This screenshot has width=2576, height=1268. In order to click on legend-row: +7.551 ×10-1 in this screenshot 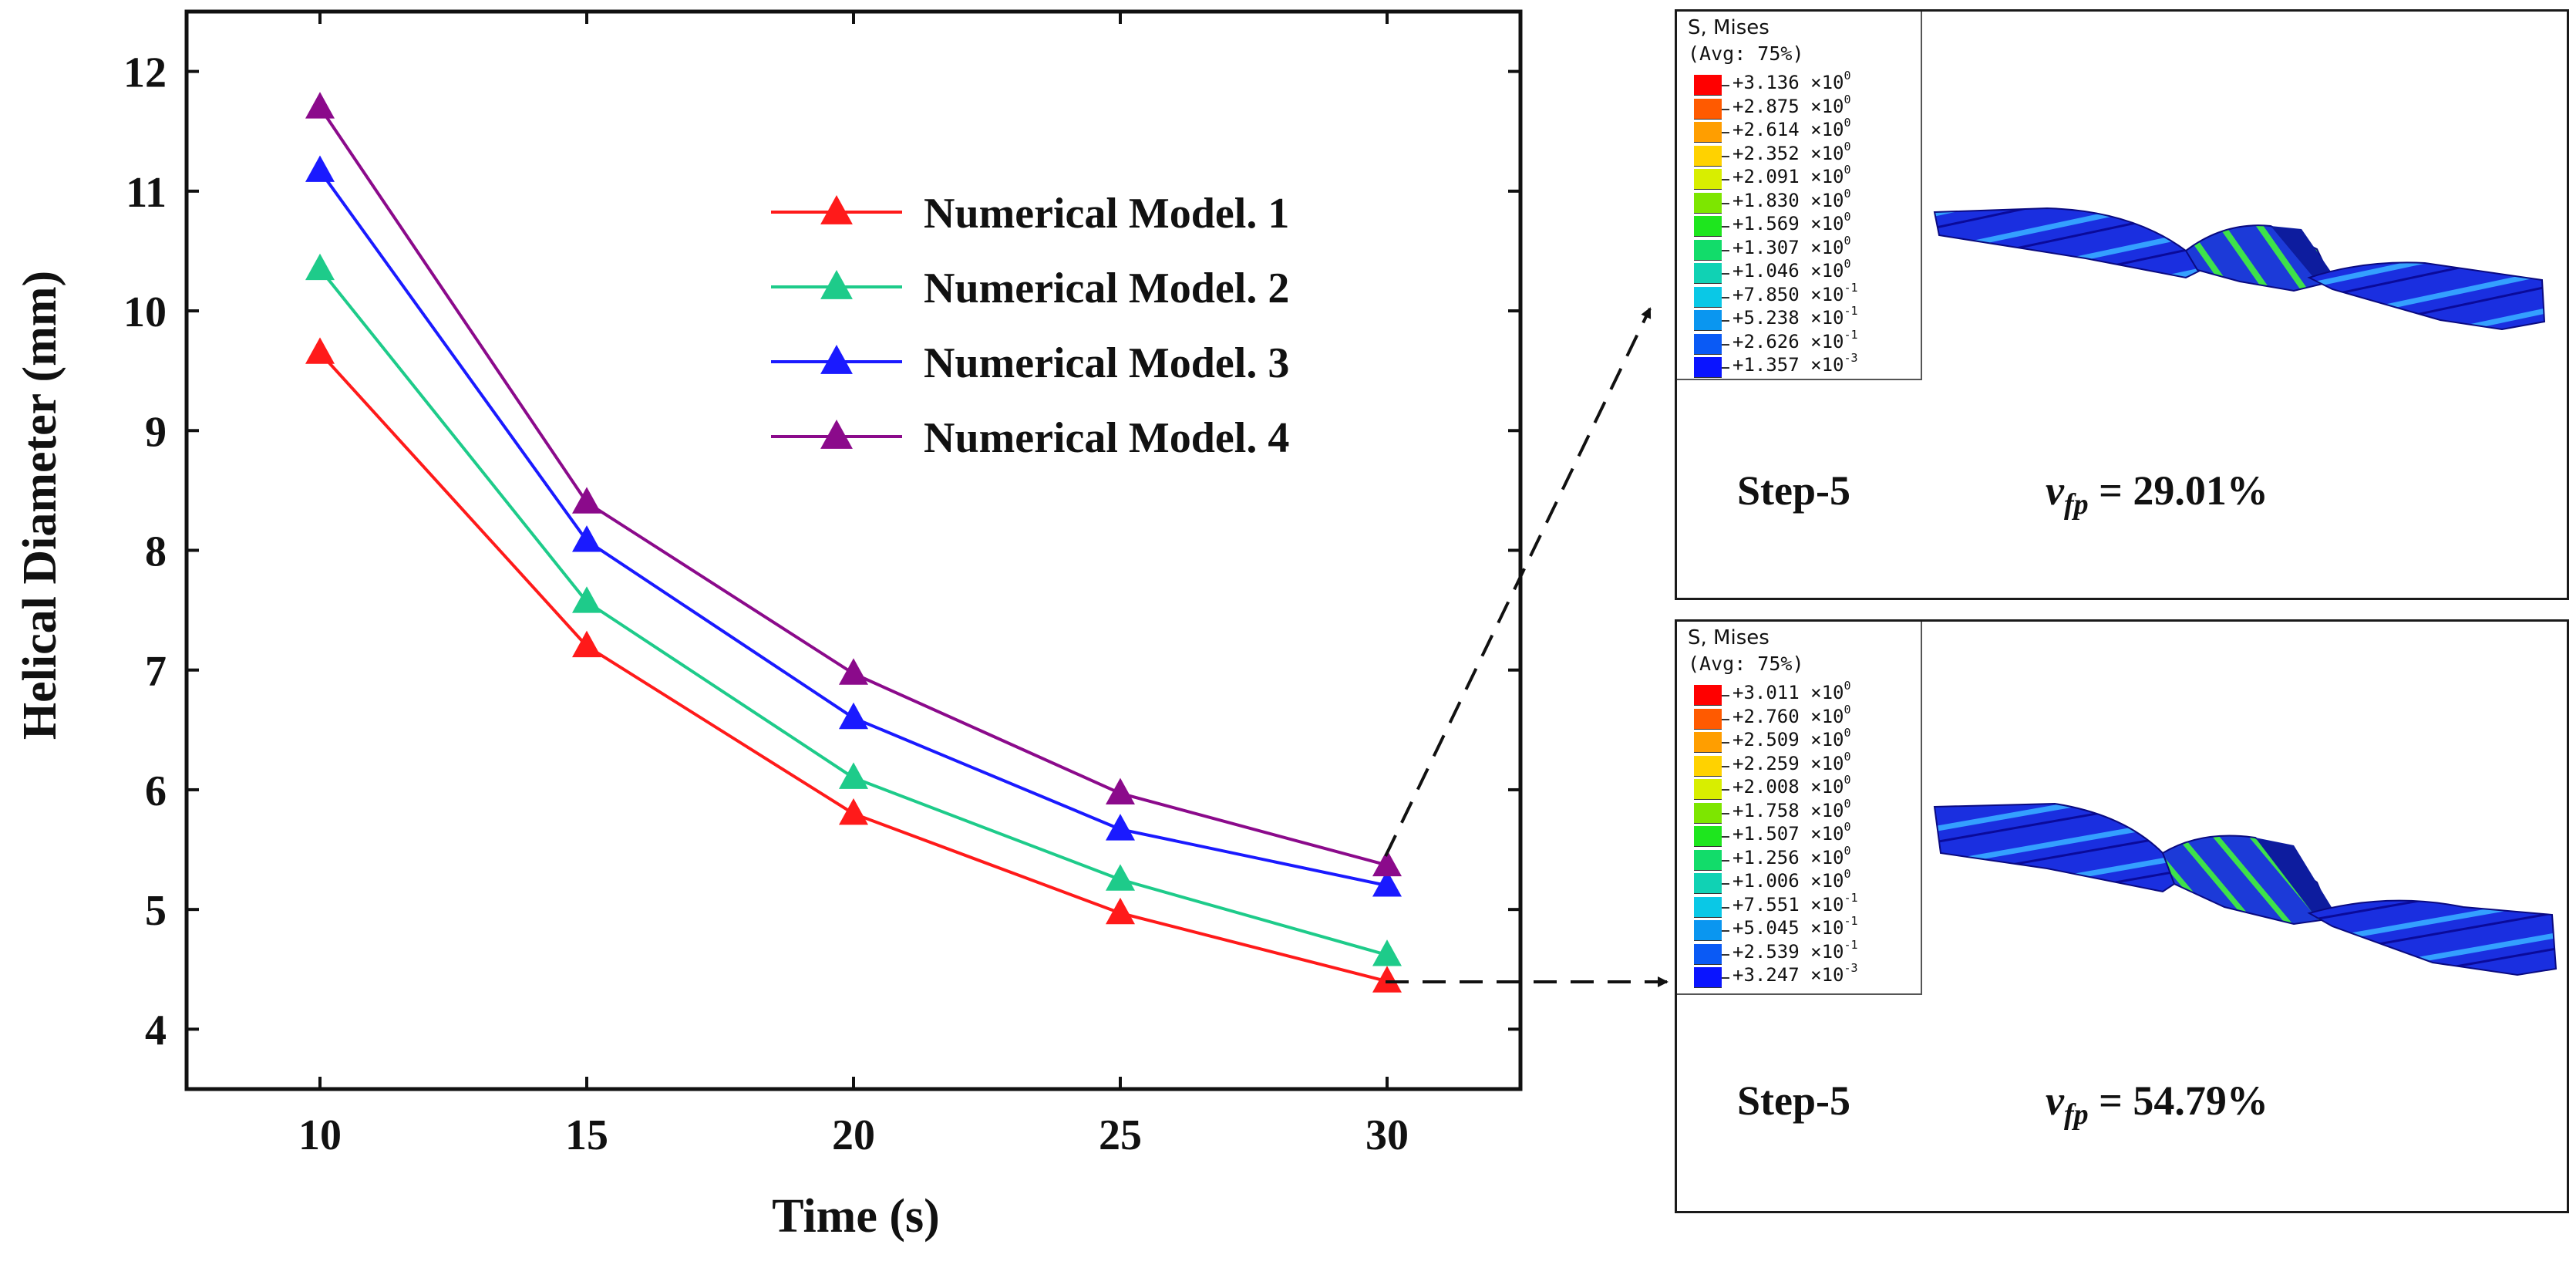, I will do `click(1806, 904)`.